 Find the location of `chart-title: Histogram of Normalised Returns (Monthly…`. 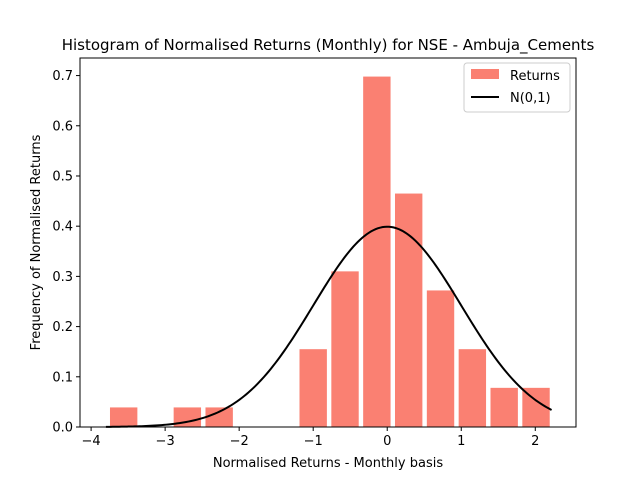

chart-title: Histogram of Normalised Returns (Monthly… is located at coordinates (328, 45).